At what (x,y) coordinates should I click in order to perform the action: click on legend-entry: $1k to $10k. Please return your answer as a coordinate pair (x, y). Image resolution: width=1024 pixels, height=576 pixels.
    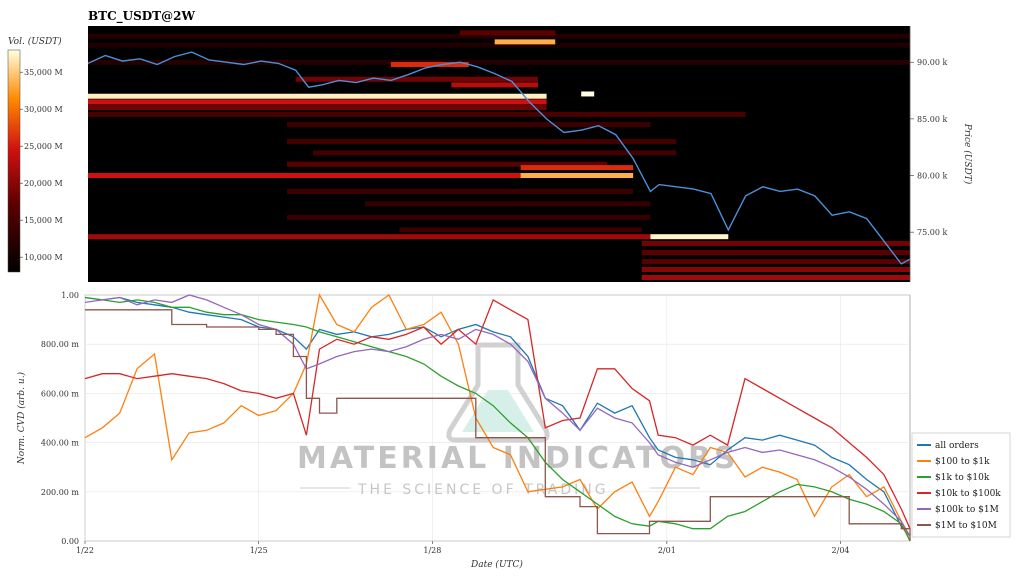
    Looking at the image, I should click on (962, 478).